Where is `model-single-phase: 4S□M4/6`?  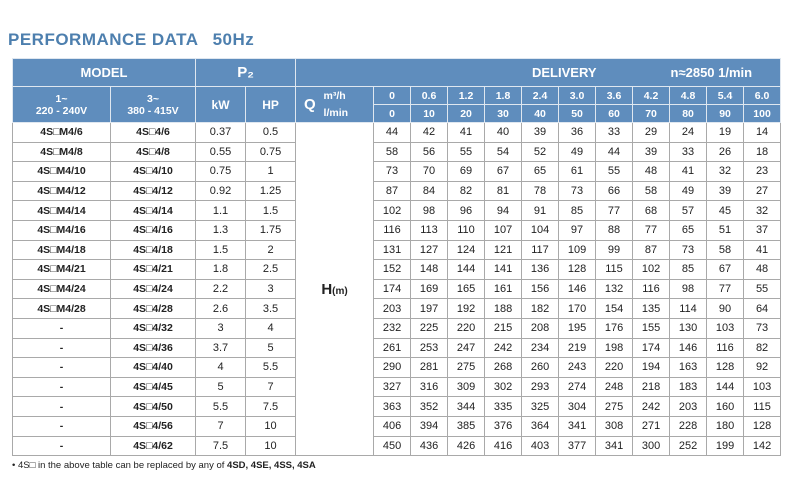
model-single-phase: 4S□M4/6 is located at coordinates (61, 132).